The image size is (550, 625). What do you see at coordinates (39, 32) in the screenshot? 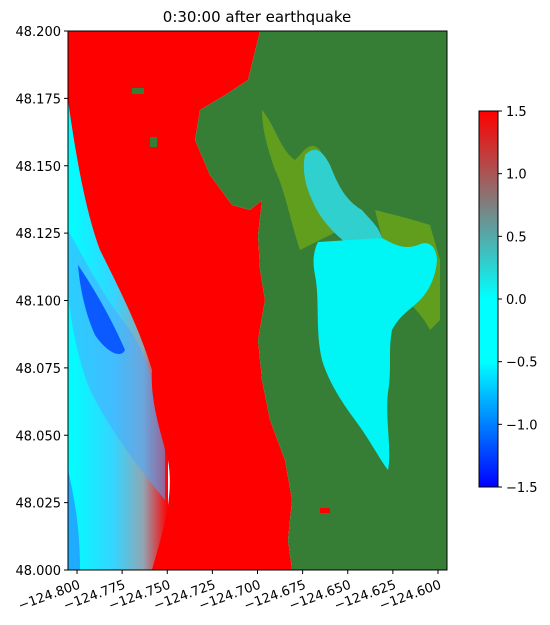
I see `y-tick-label: 48.200` at bounding box center [39, 32].